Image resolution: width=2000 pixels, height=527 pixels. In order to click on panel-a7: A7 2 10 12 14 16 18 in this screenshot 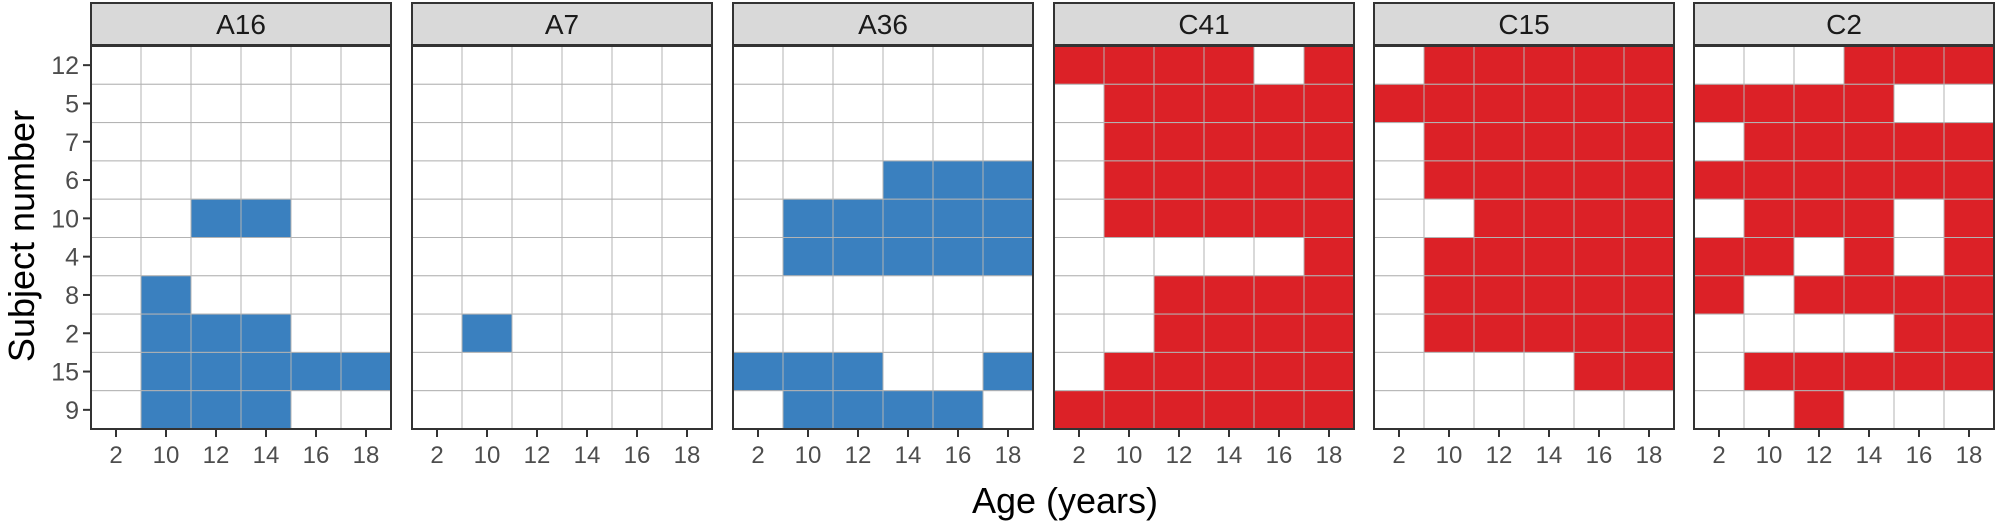, I will do `click(562, 235)`.